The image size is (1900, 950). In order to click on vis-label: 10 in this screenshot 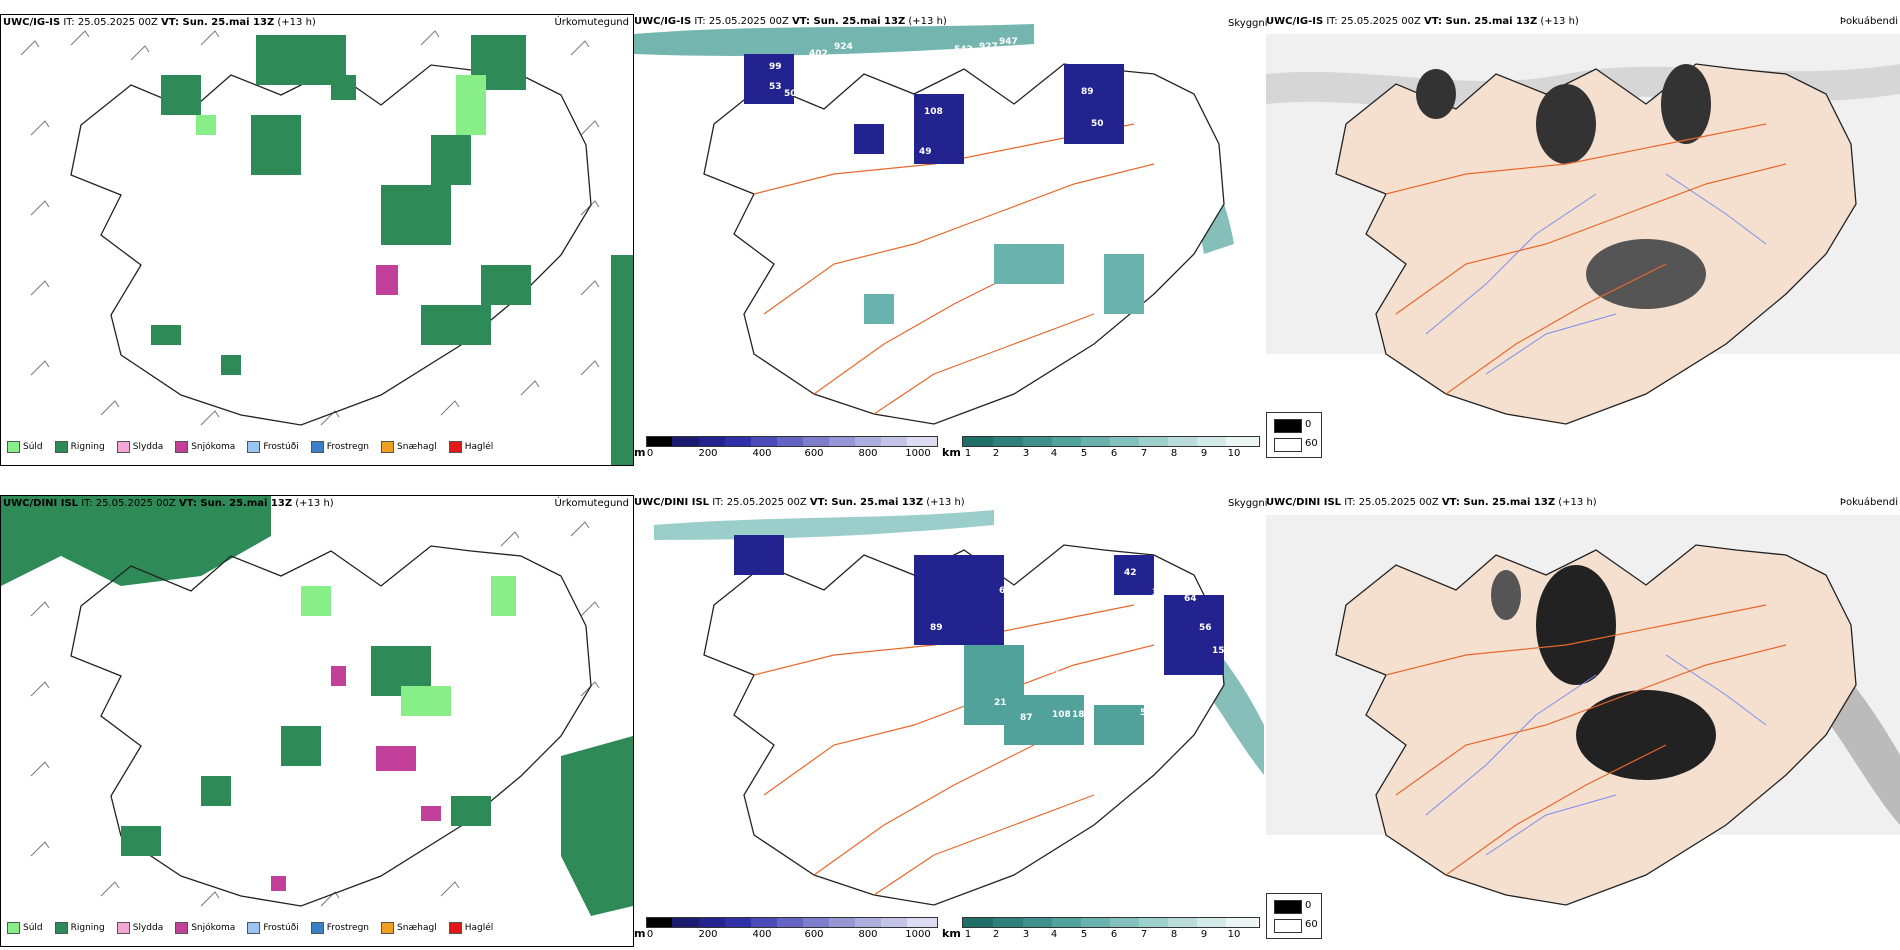, I will do `click(1035, 237)`.